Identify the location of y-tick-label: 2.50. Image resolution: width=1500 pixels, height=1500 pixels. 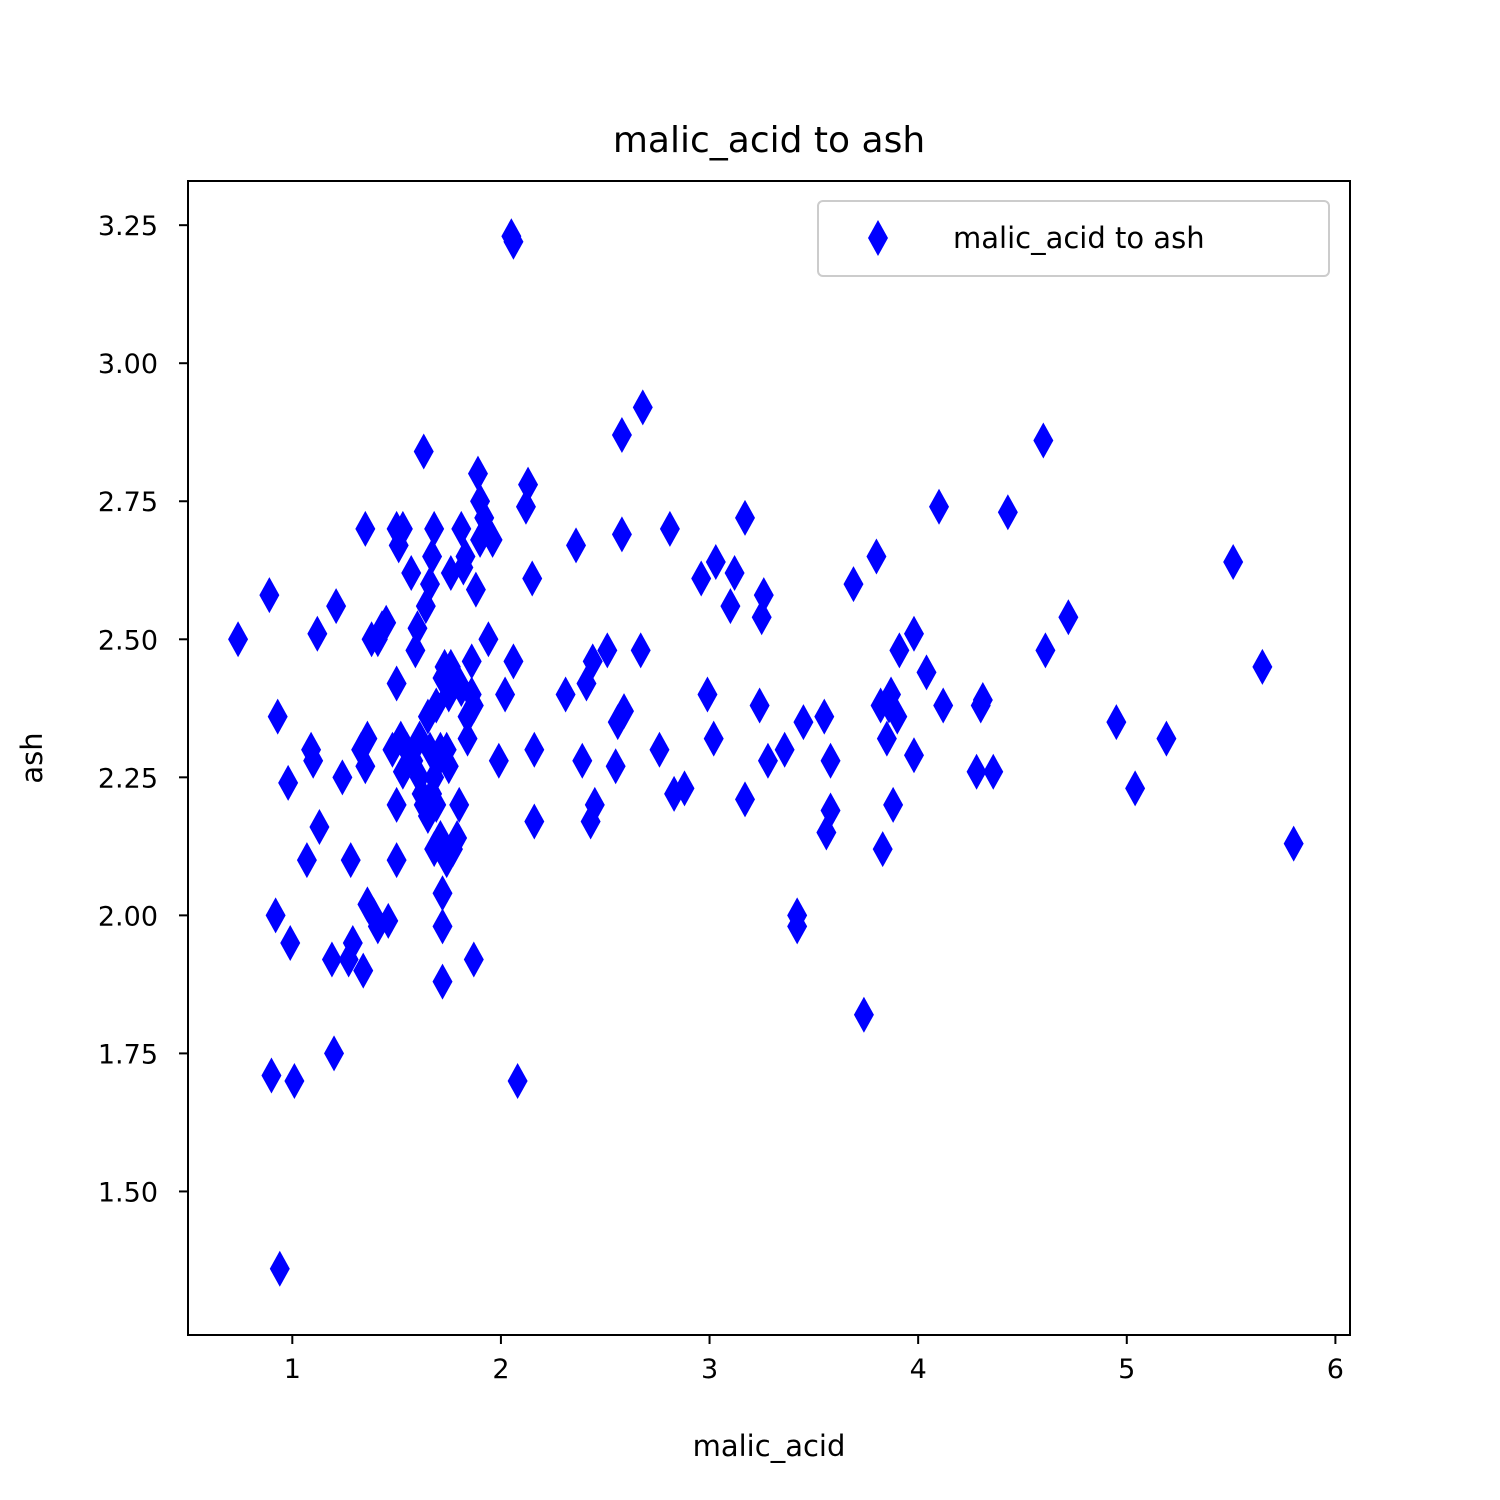
(128, 640).